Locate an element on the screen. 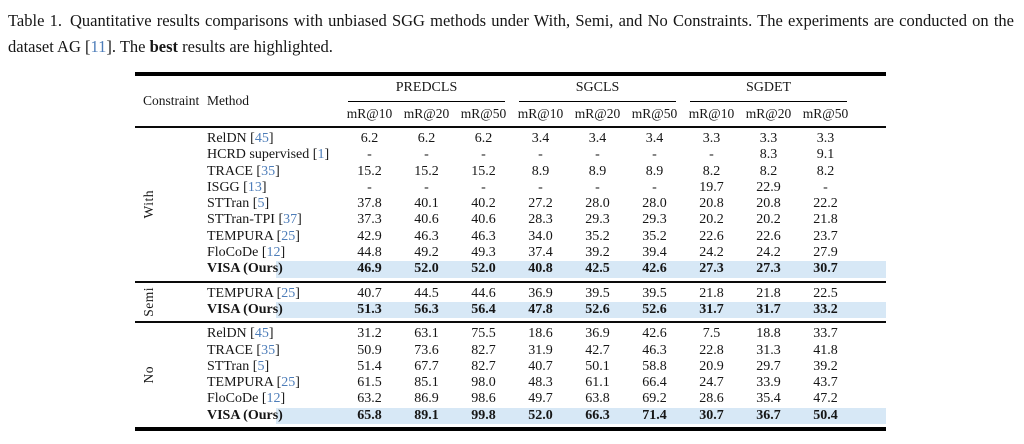 The height and width of the screenshot is (444, 1024). value-cell: 39.2 is located at coordinates (597, 253).